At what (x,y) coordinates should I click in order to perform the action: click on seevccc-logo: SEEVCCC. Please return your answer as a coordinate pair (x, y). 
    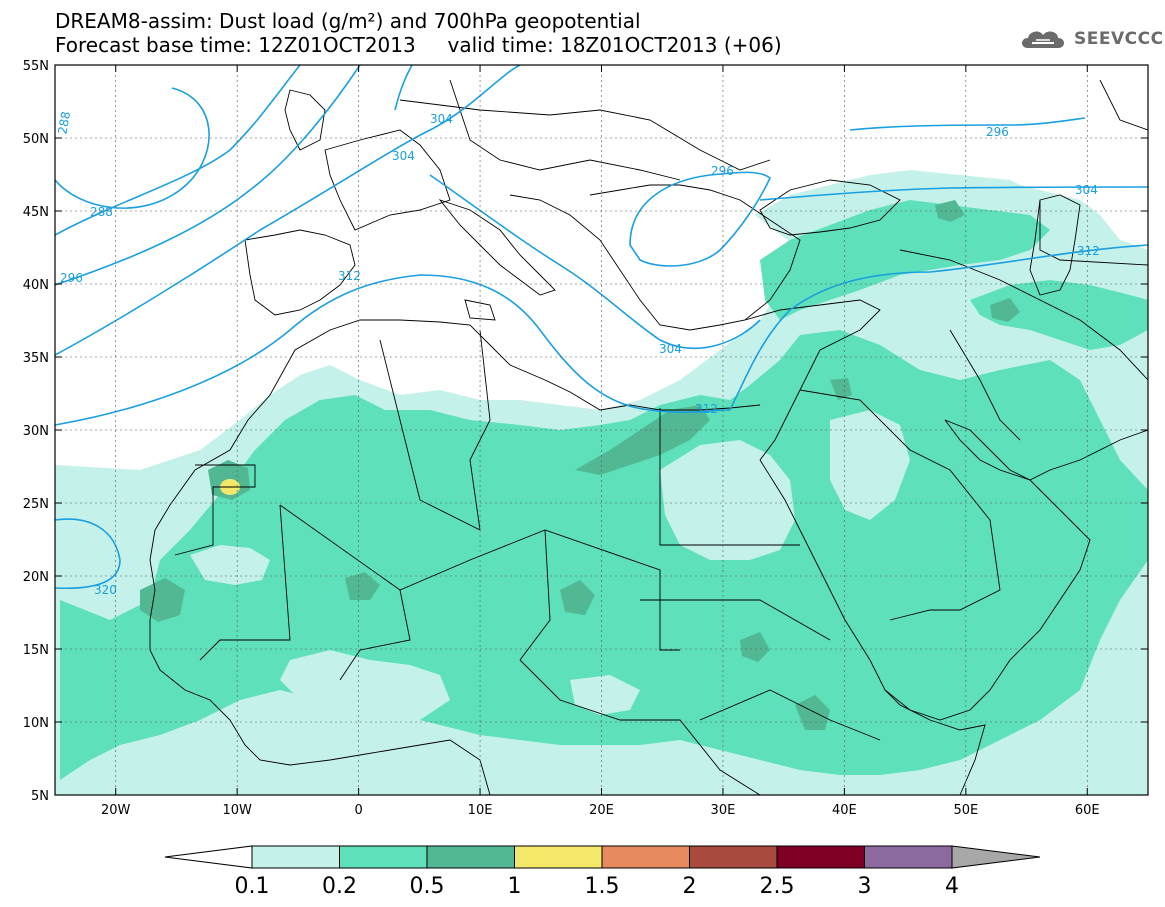
    Looking at the image, I should click on (1091, 39).